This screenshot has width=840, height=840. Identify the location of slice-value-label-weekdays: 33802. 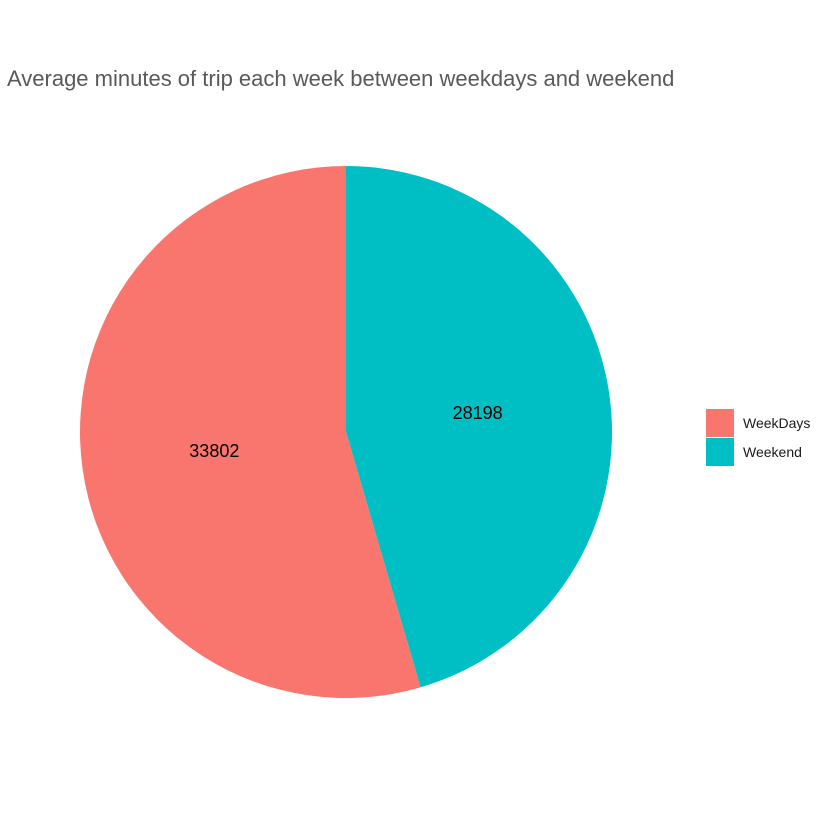
(214, 451).